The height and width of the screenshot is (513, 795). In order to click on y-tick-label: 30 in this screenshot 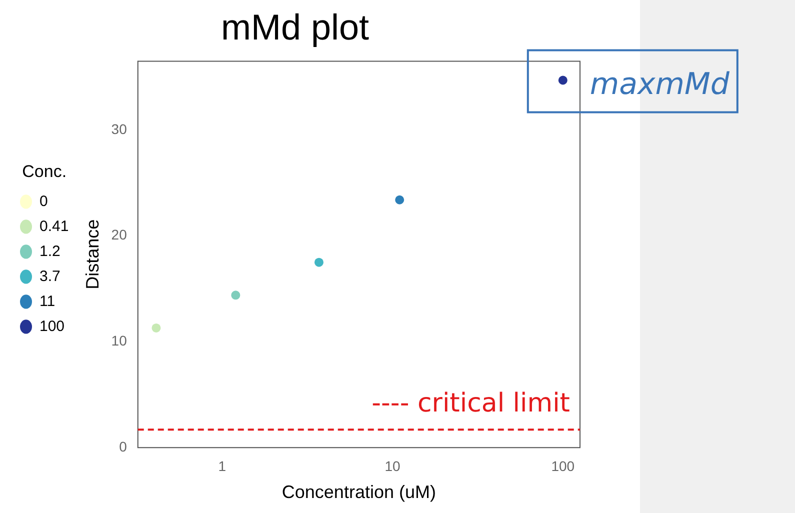, I will do `click(119, 128)`.